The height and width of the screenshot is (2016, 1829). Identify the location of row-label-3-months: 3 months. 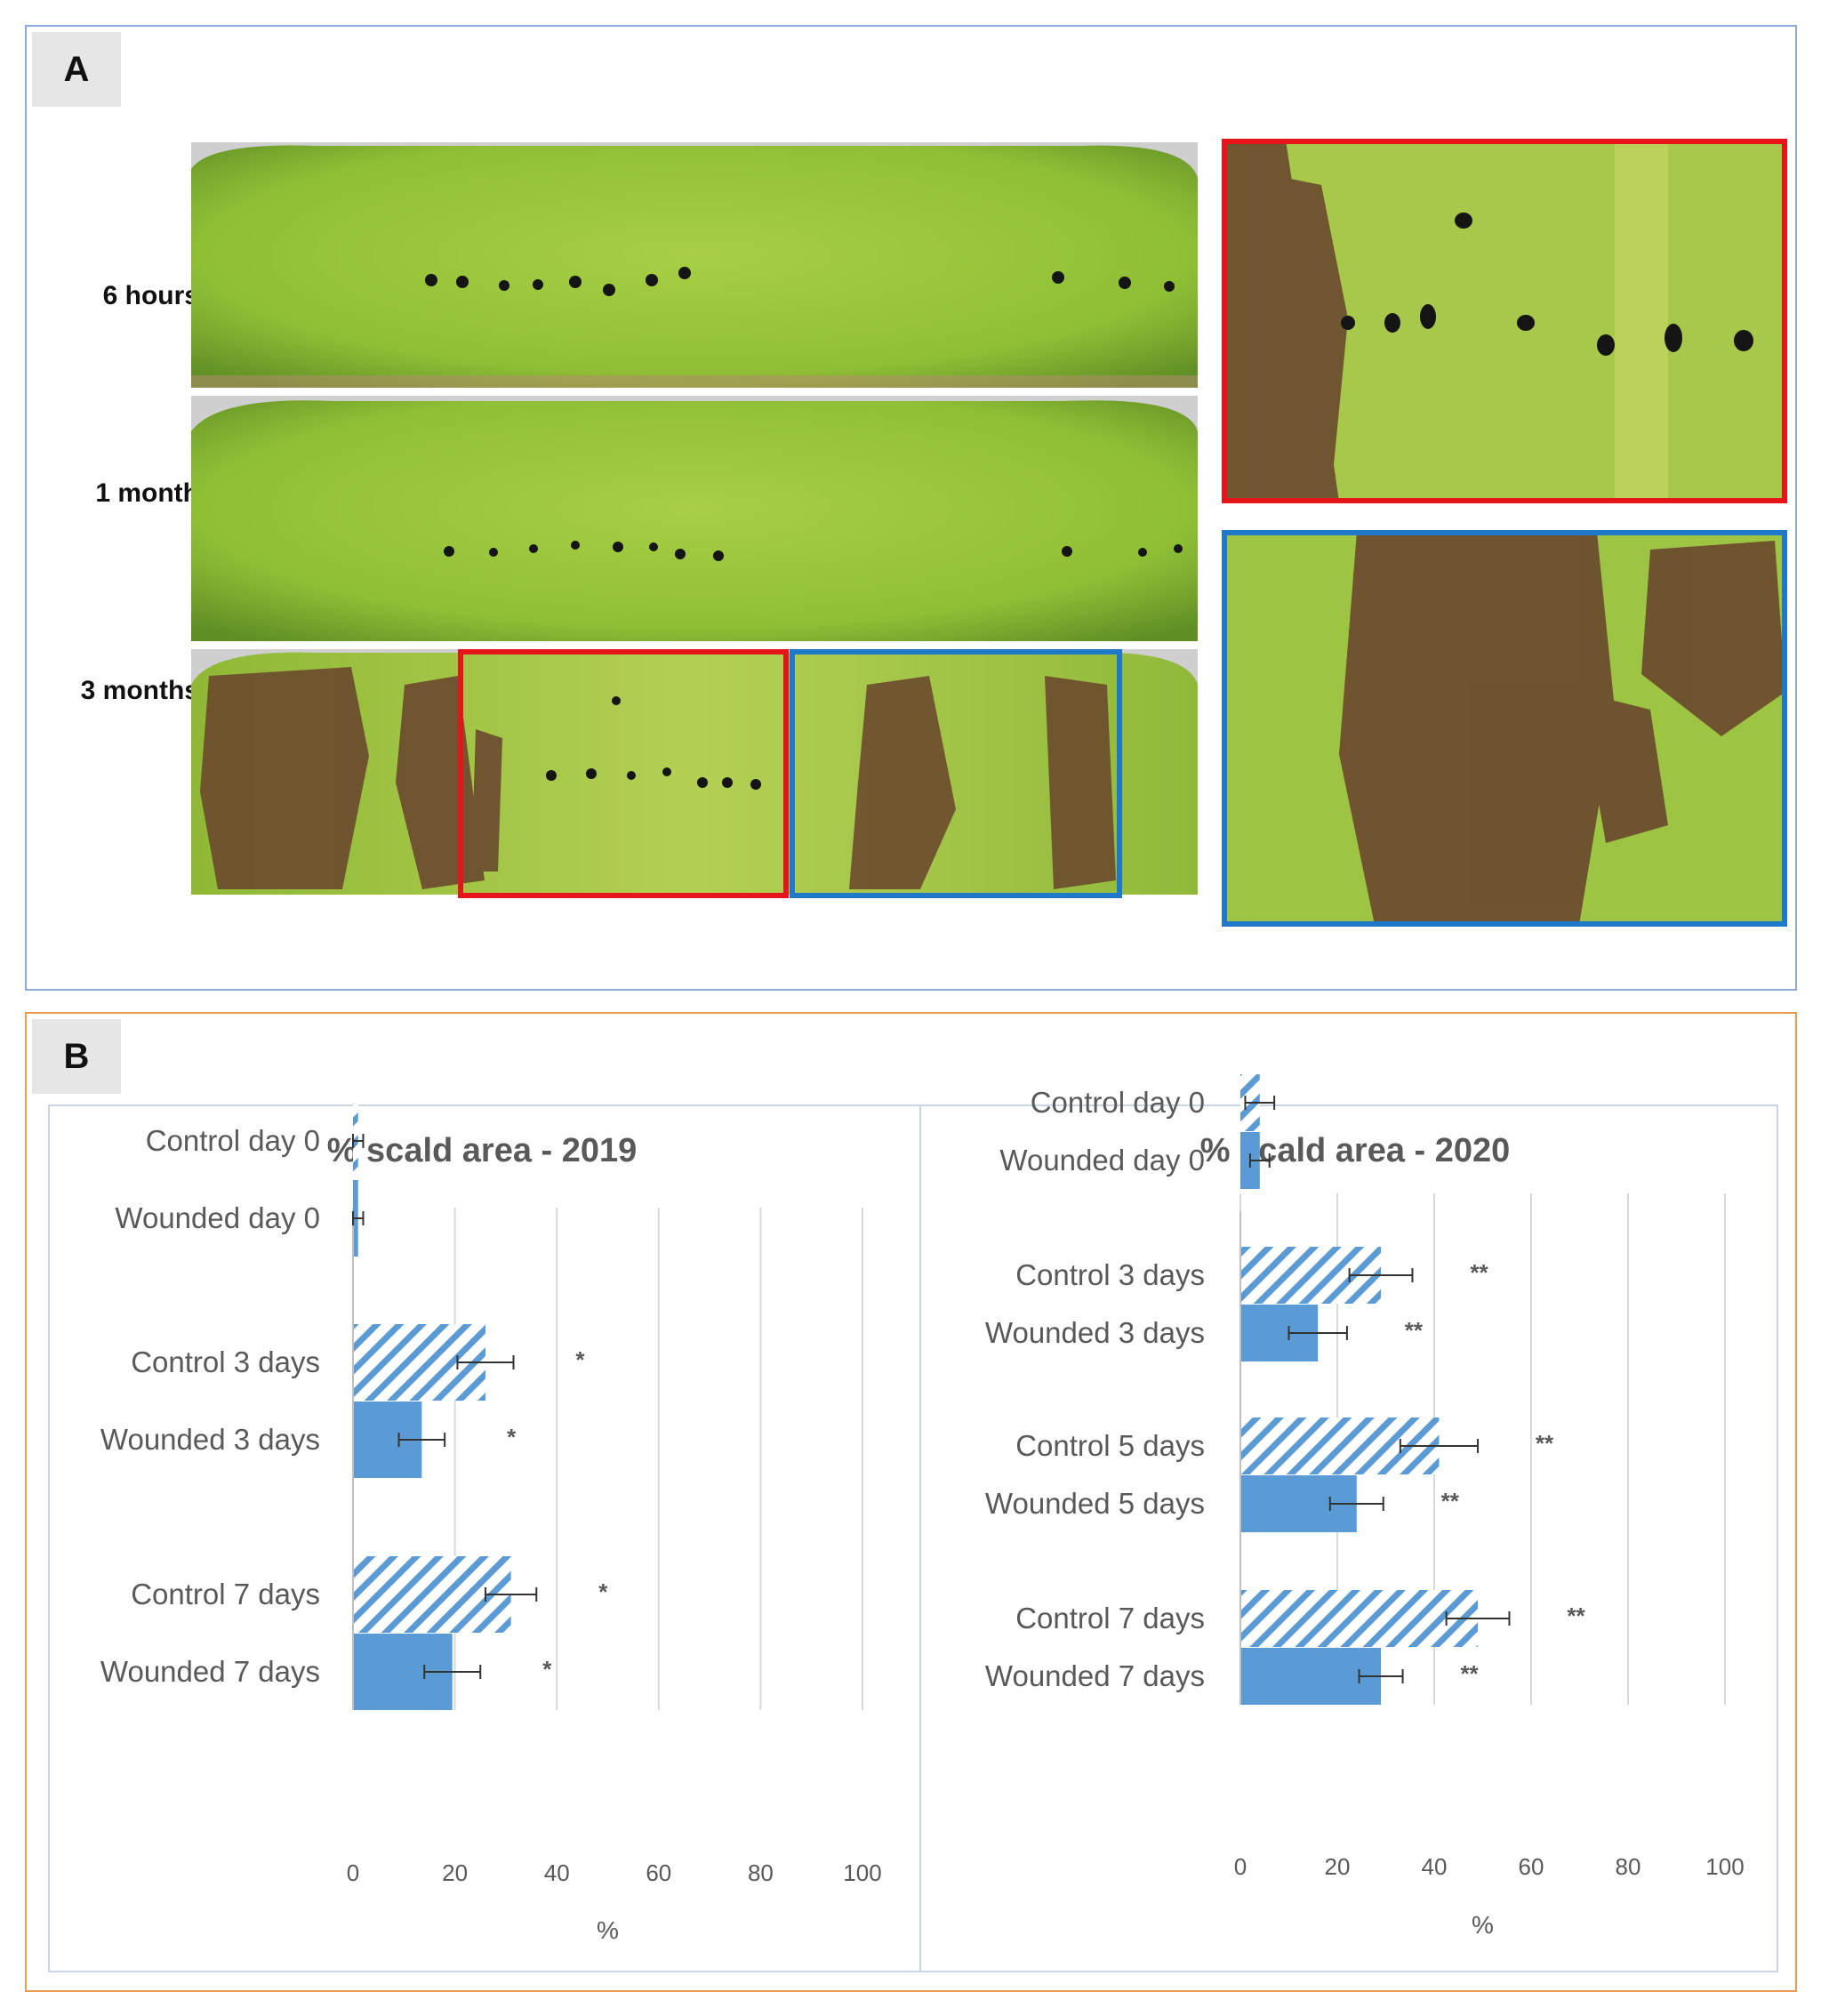
(139, 690).